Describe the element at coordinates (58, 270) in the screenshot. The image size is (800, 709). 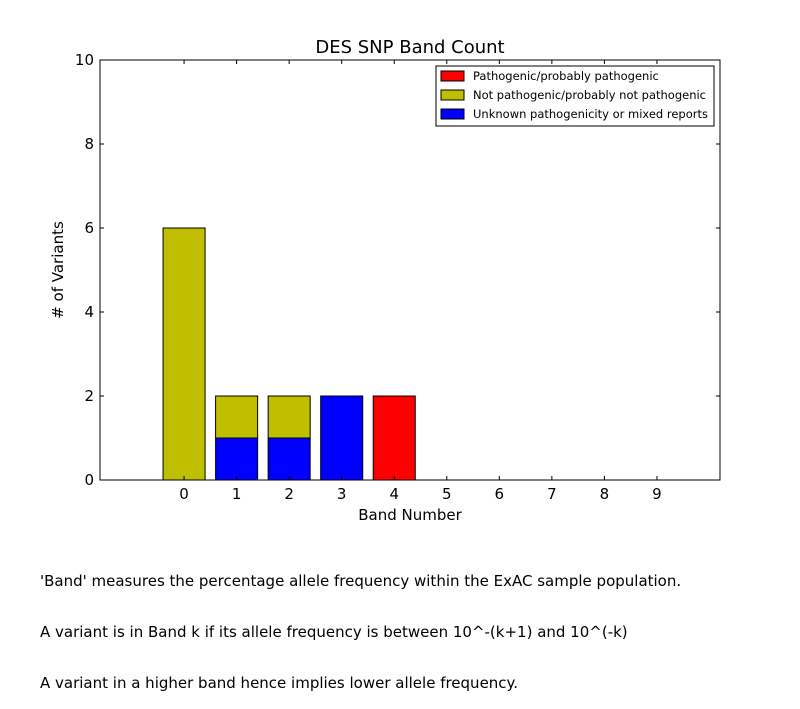
I see `y-axis-label: # of Variants` at that location.